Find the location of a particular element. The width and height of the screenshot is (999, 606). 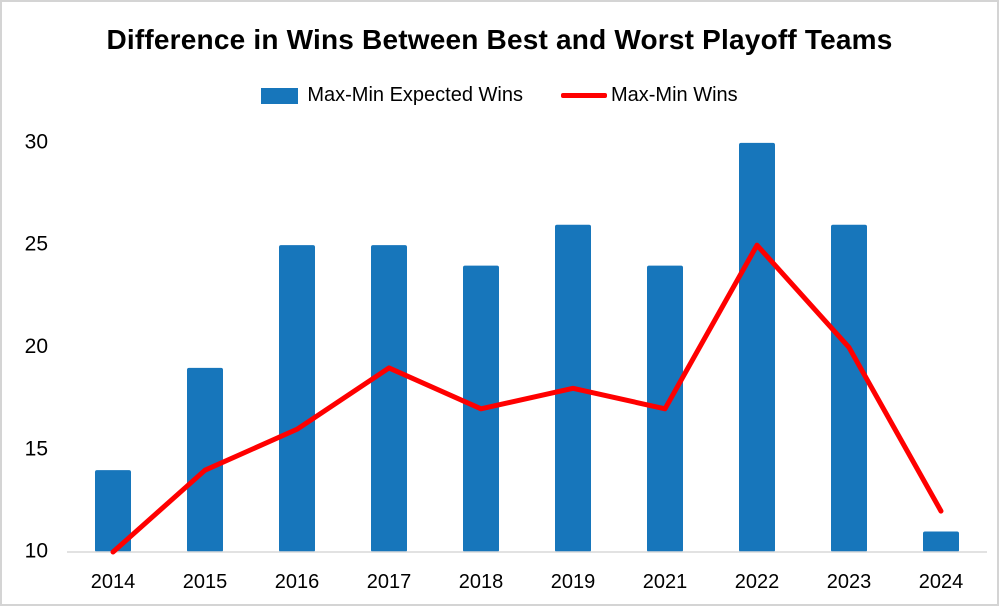

legend: Max-Min Expected Wins Max-Min Wins is located at coordinates (499, 95).